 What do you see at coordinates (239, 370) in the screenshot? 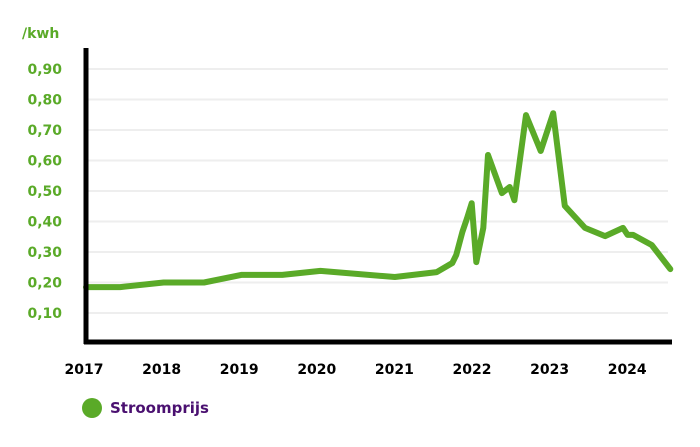
I see `x-tick-label: 2019` at bounding box center [239, 370].